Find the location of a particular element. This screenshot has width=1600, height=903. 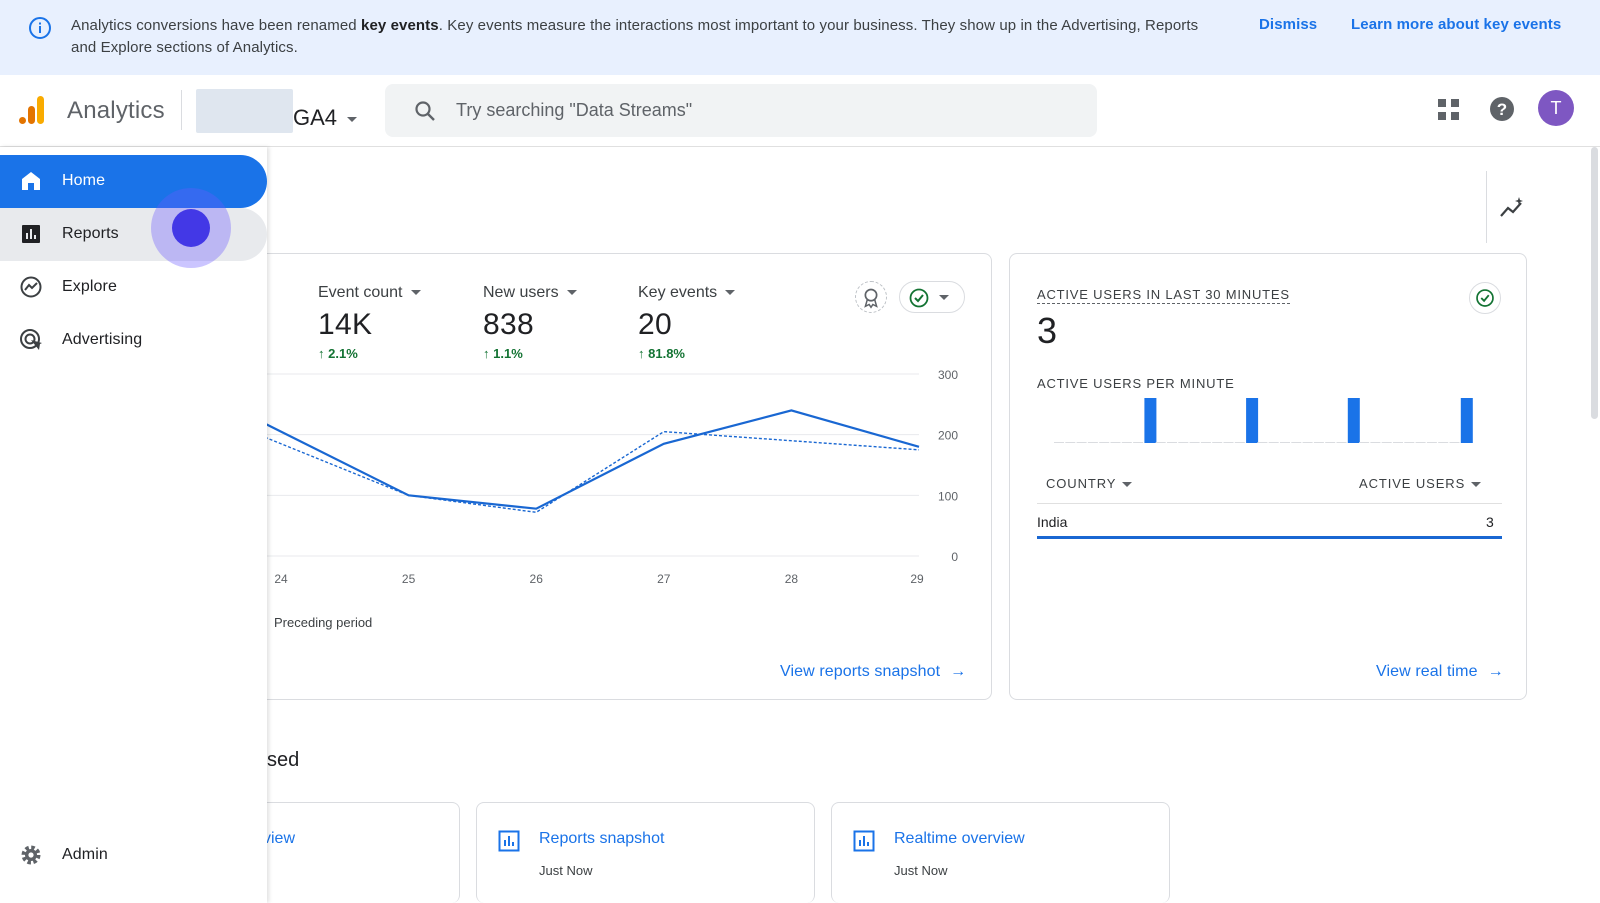

recent-card-reports-snapshot: Reports snapshot Just Now is located at coordinates (645, 852).